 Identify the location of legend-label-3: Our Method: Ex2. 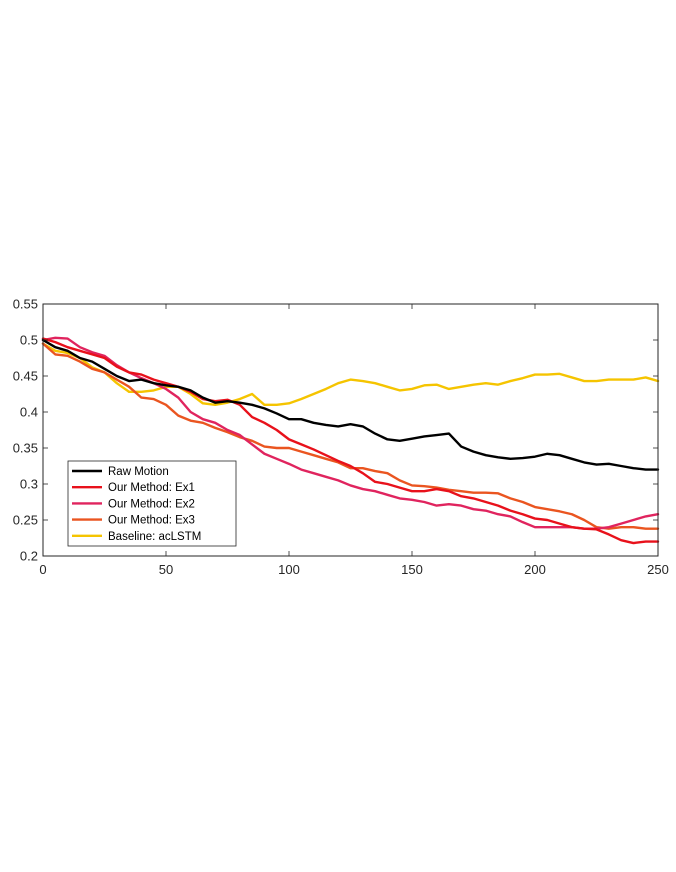
(151, 504).